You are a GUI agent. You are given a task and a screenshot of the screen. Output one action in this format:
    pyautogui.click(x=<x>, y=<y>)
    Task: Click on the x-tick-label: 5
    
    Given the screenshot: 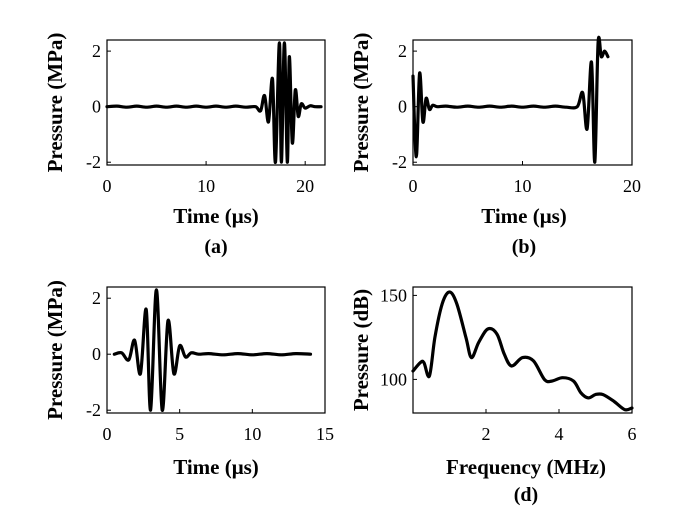 What is the action you would take?
    pyautogui.click(x=179, y=434)
    